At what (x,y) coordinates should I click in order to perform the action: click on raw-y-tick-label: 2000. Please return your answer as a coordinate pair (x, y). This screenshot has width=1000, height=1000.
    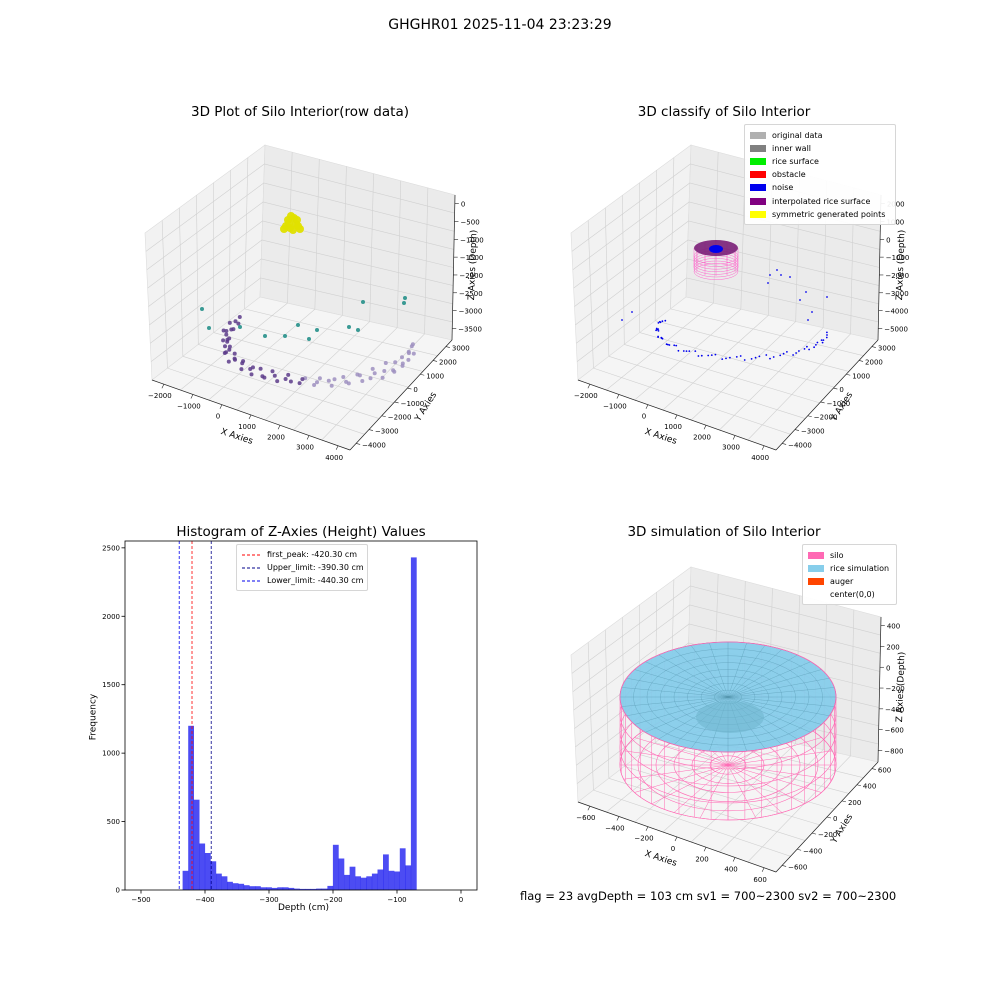
    Looking at the image, I should click on (448, 362).